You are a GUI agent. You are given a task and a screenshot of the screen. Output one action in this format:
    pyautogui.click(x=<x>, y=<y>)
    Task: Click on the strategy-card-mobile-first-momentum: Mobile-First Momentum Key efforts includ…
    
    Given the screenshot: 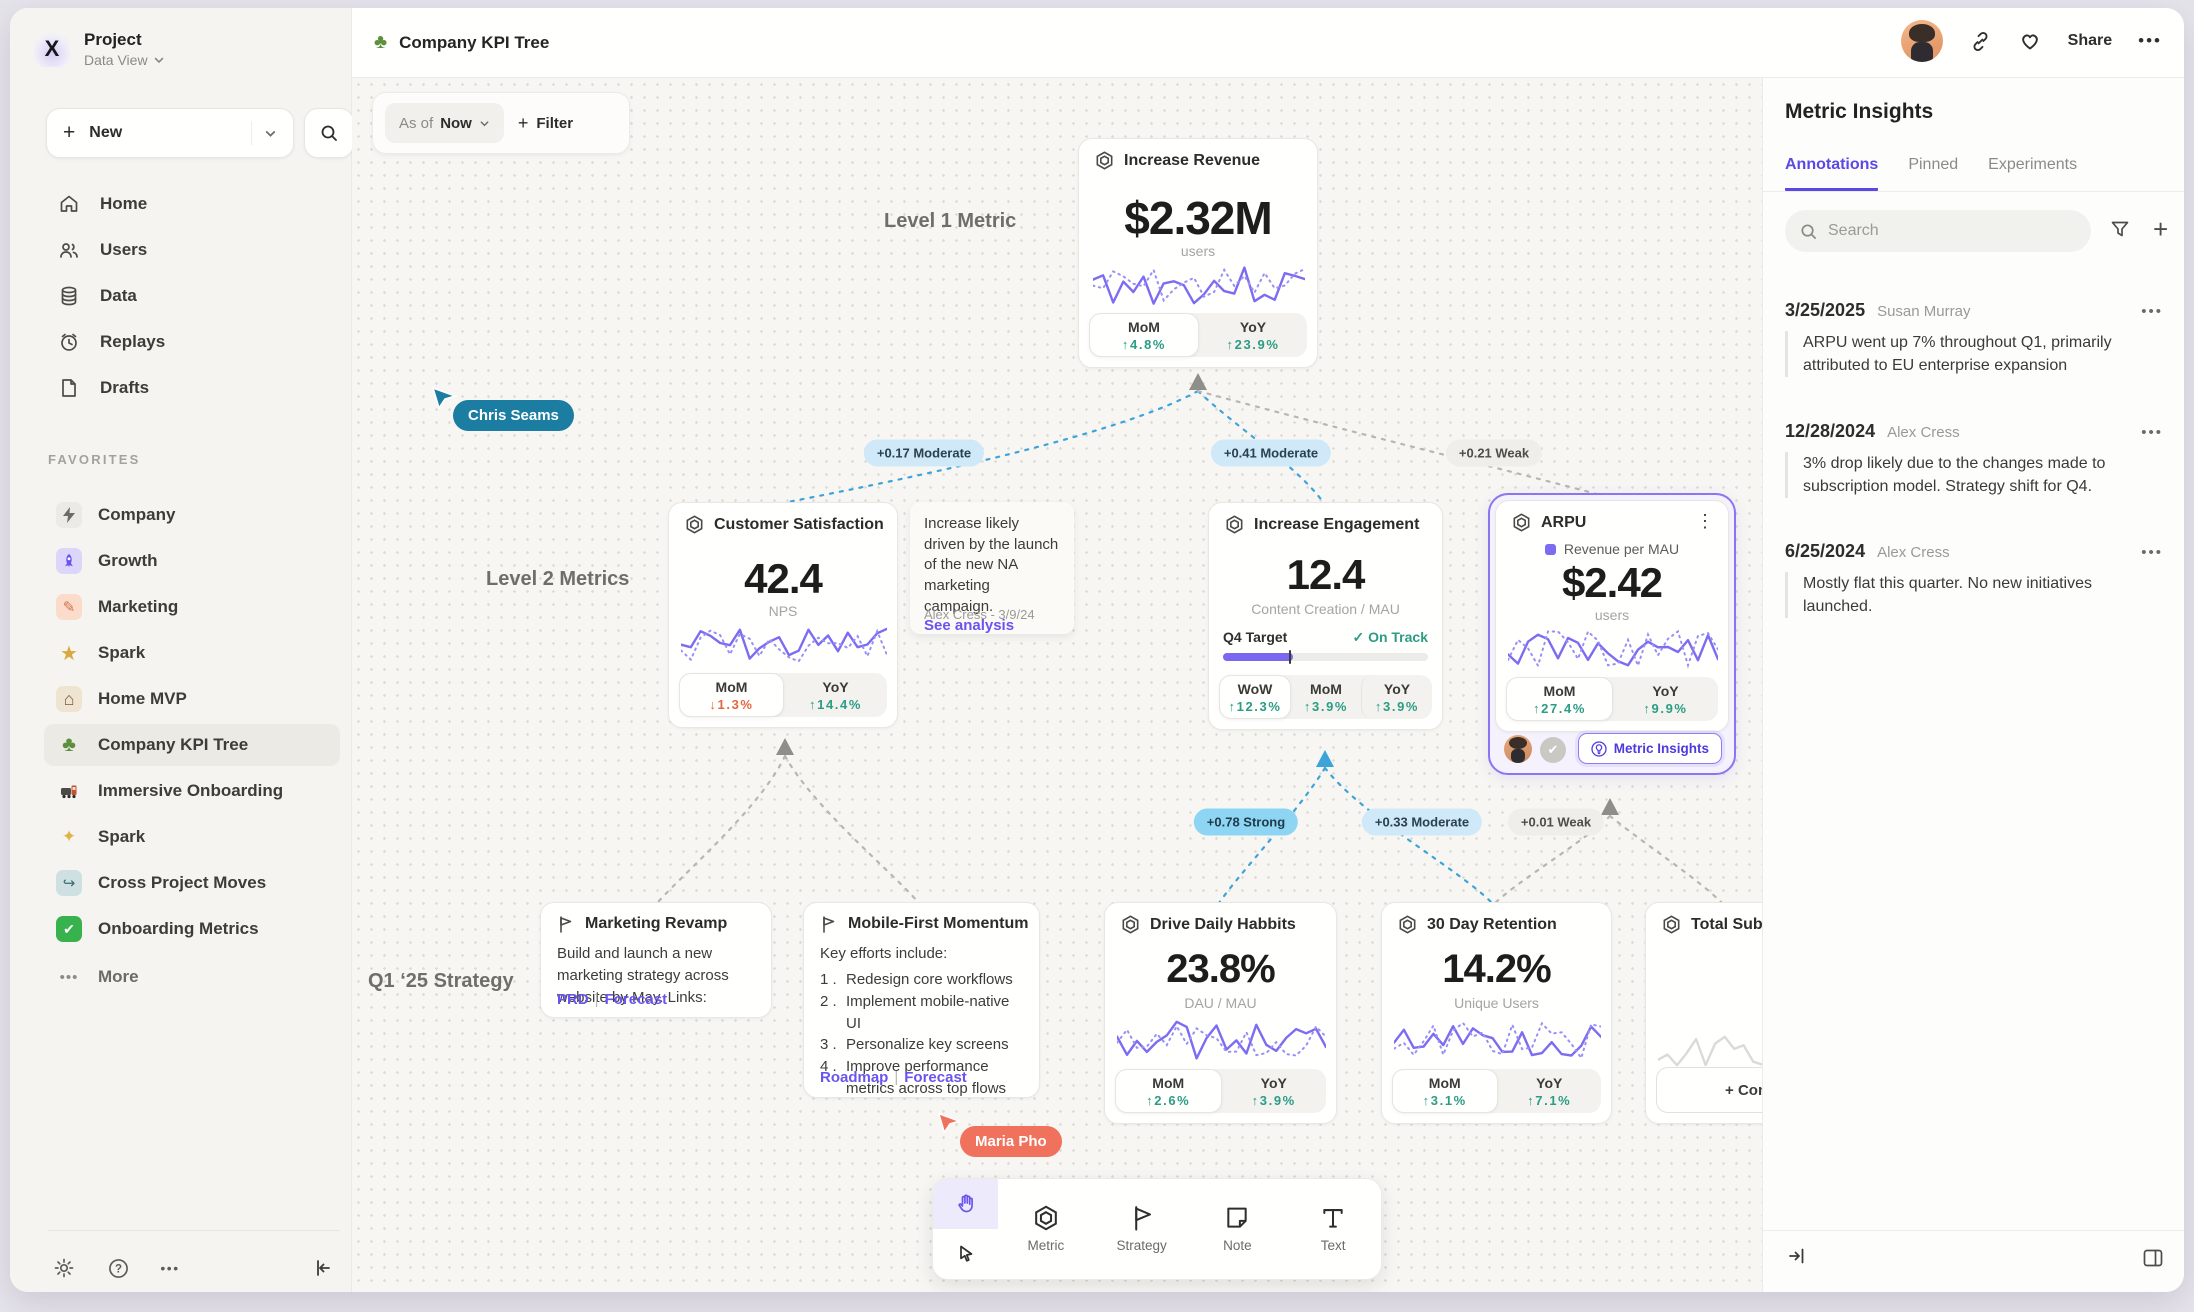 What is the action you would take?
    pyautogui.click(x=921, y=1000)
    